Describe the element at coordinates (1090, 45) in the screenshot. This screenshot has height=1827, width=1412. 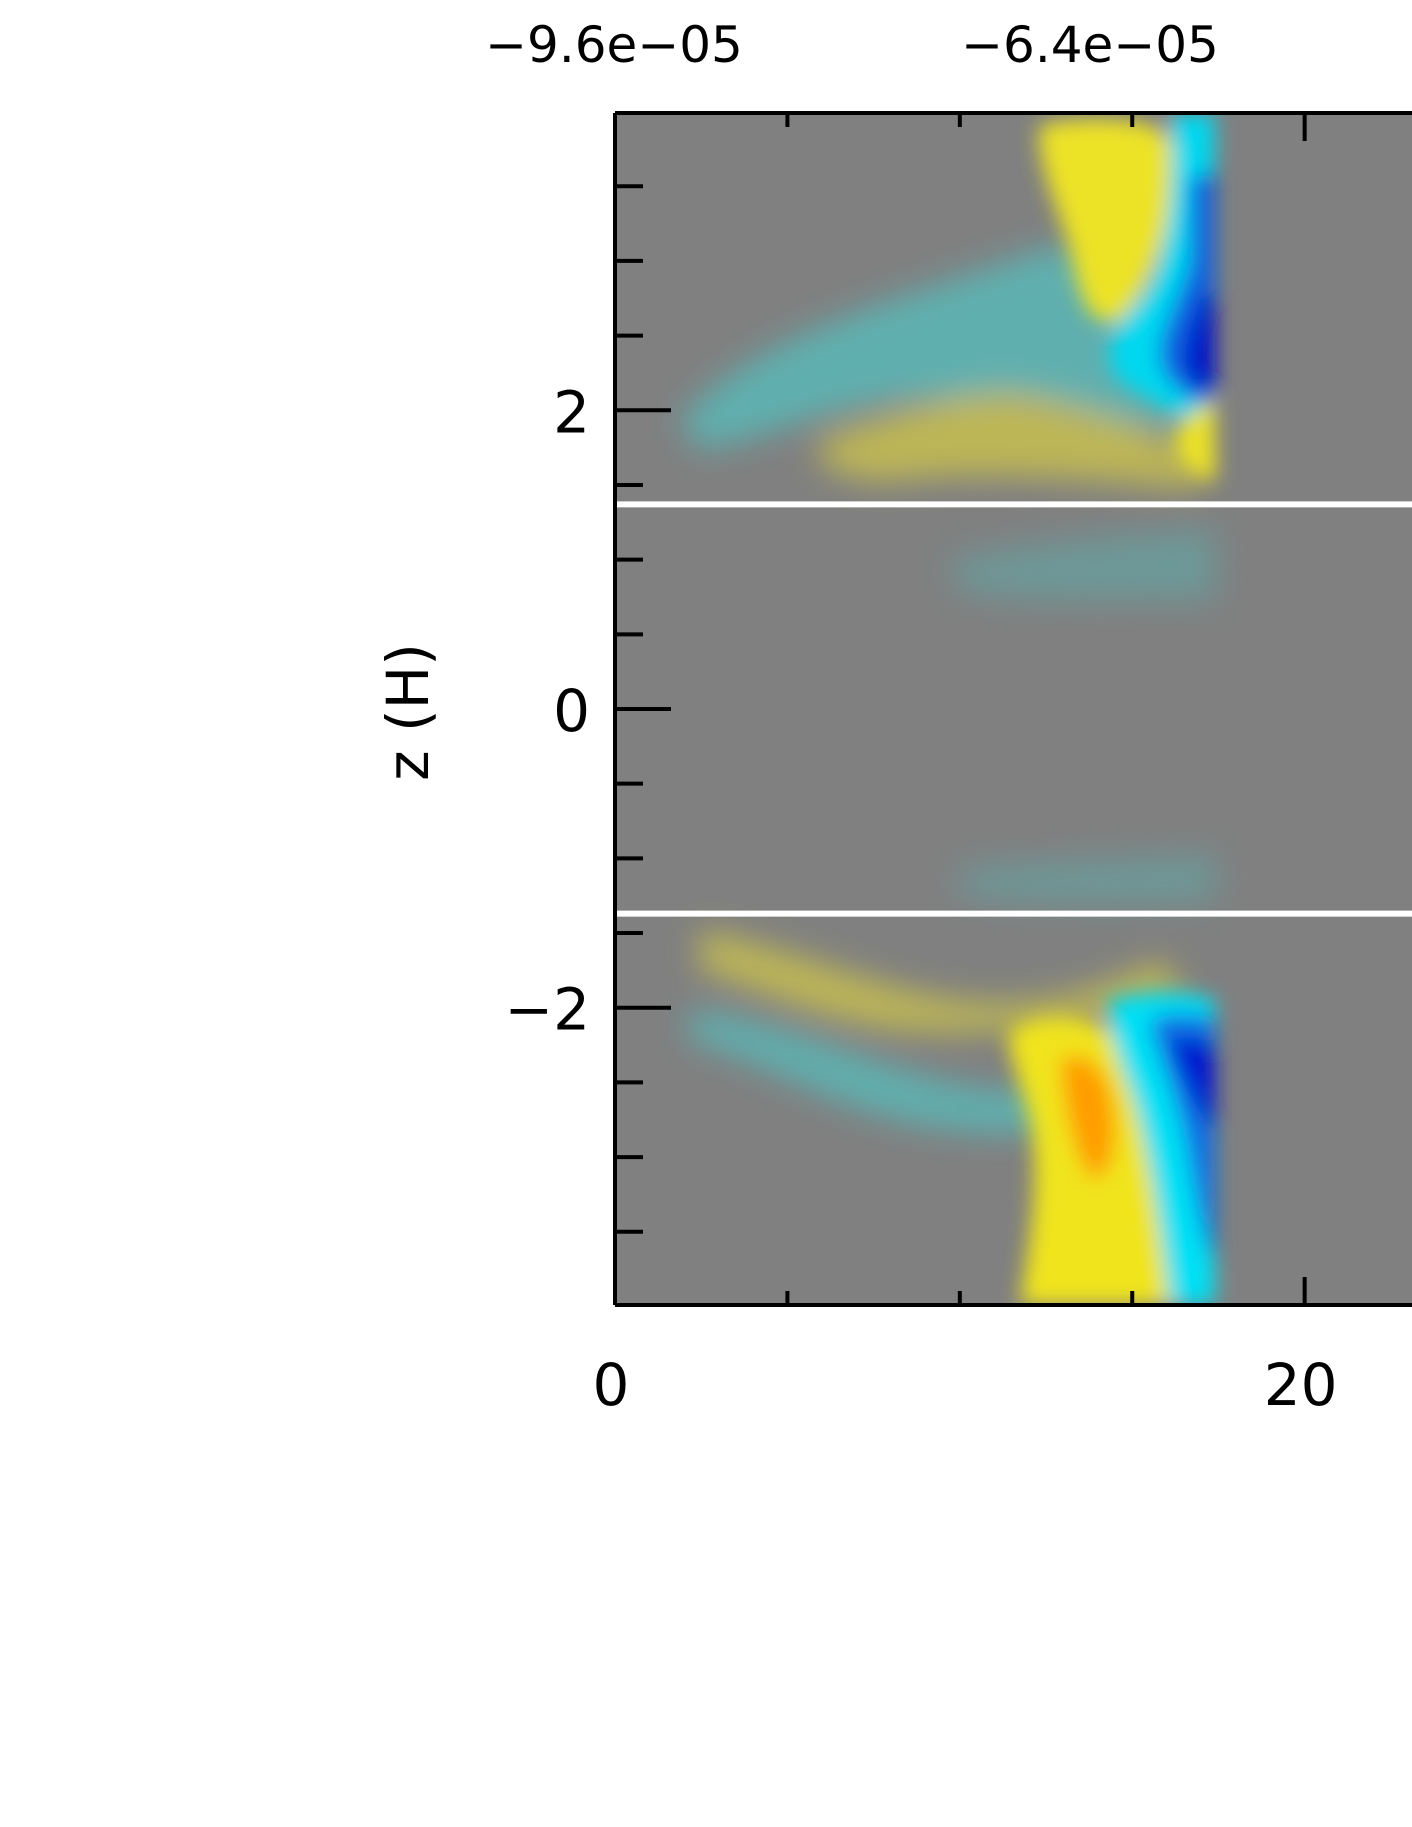
I see `colorbar-tick-label: −6.4e−05` at that location.